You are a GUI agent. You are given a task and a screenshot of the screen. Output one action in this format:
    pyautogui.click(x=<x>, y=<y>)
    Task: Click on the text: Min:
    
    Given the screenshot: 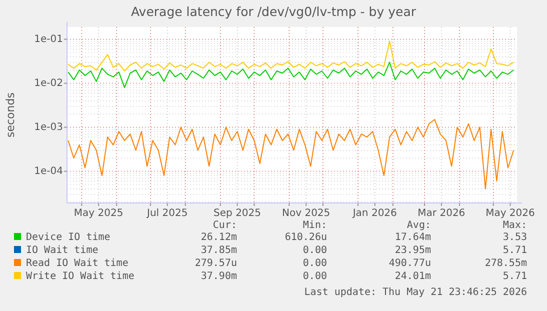 What is the action you would take?
    pyautogui.click(x=314, y=225)
    